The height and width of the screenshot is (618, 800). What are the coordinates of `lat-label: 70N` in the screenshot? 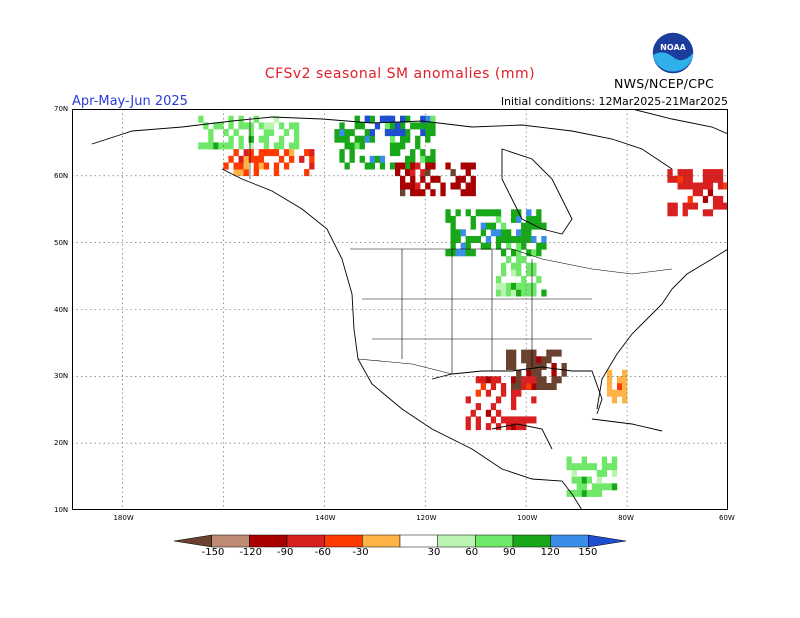 It's located at (61, 109).